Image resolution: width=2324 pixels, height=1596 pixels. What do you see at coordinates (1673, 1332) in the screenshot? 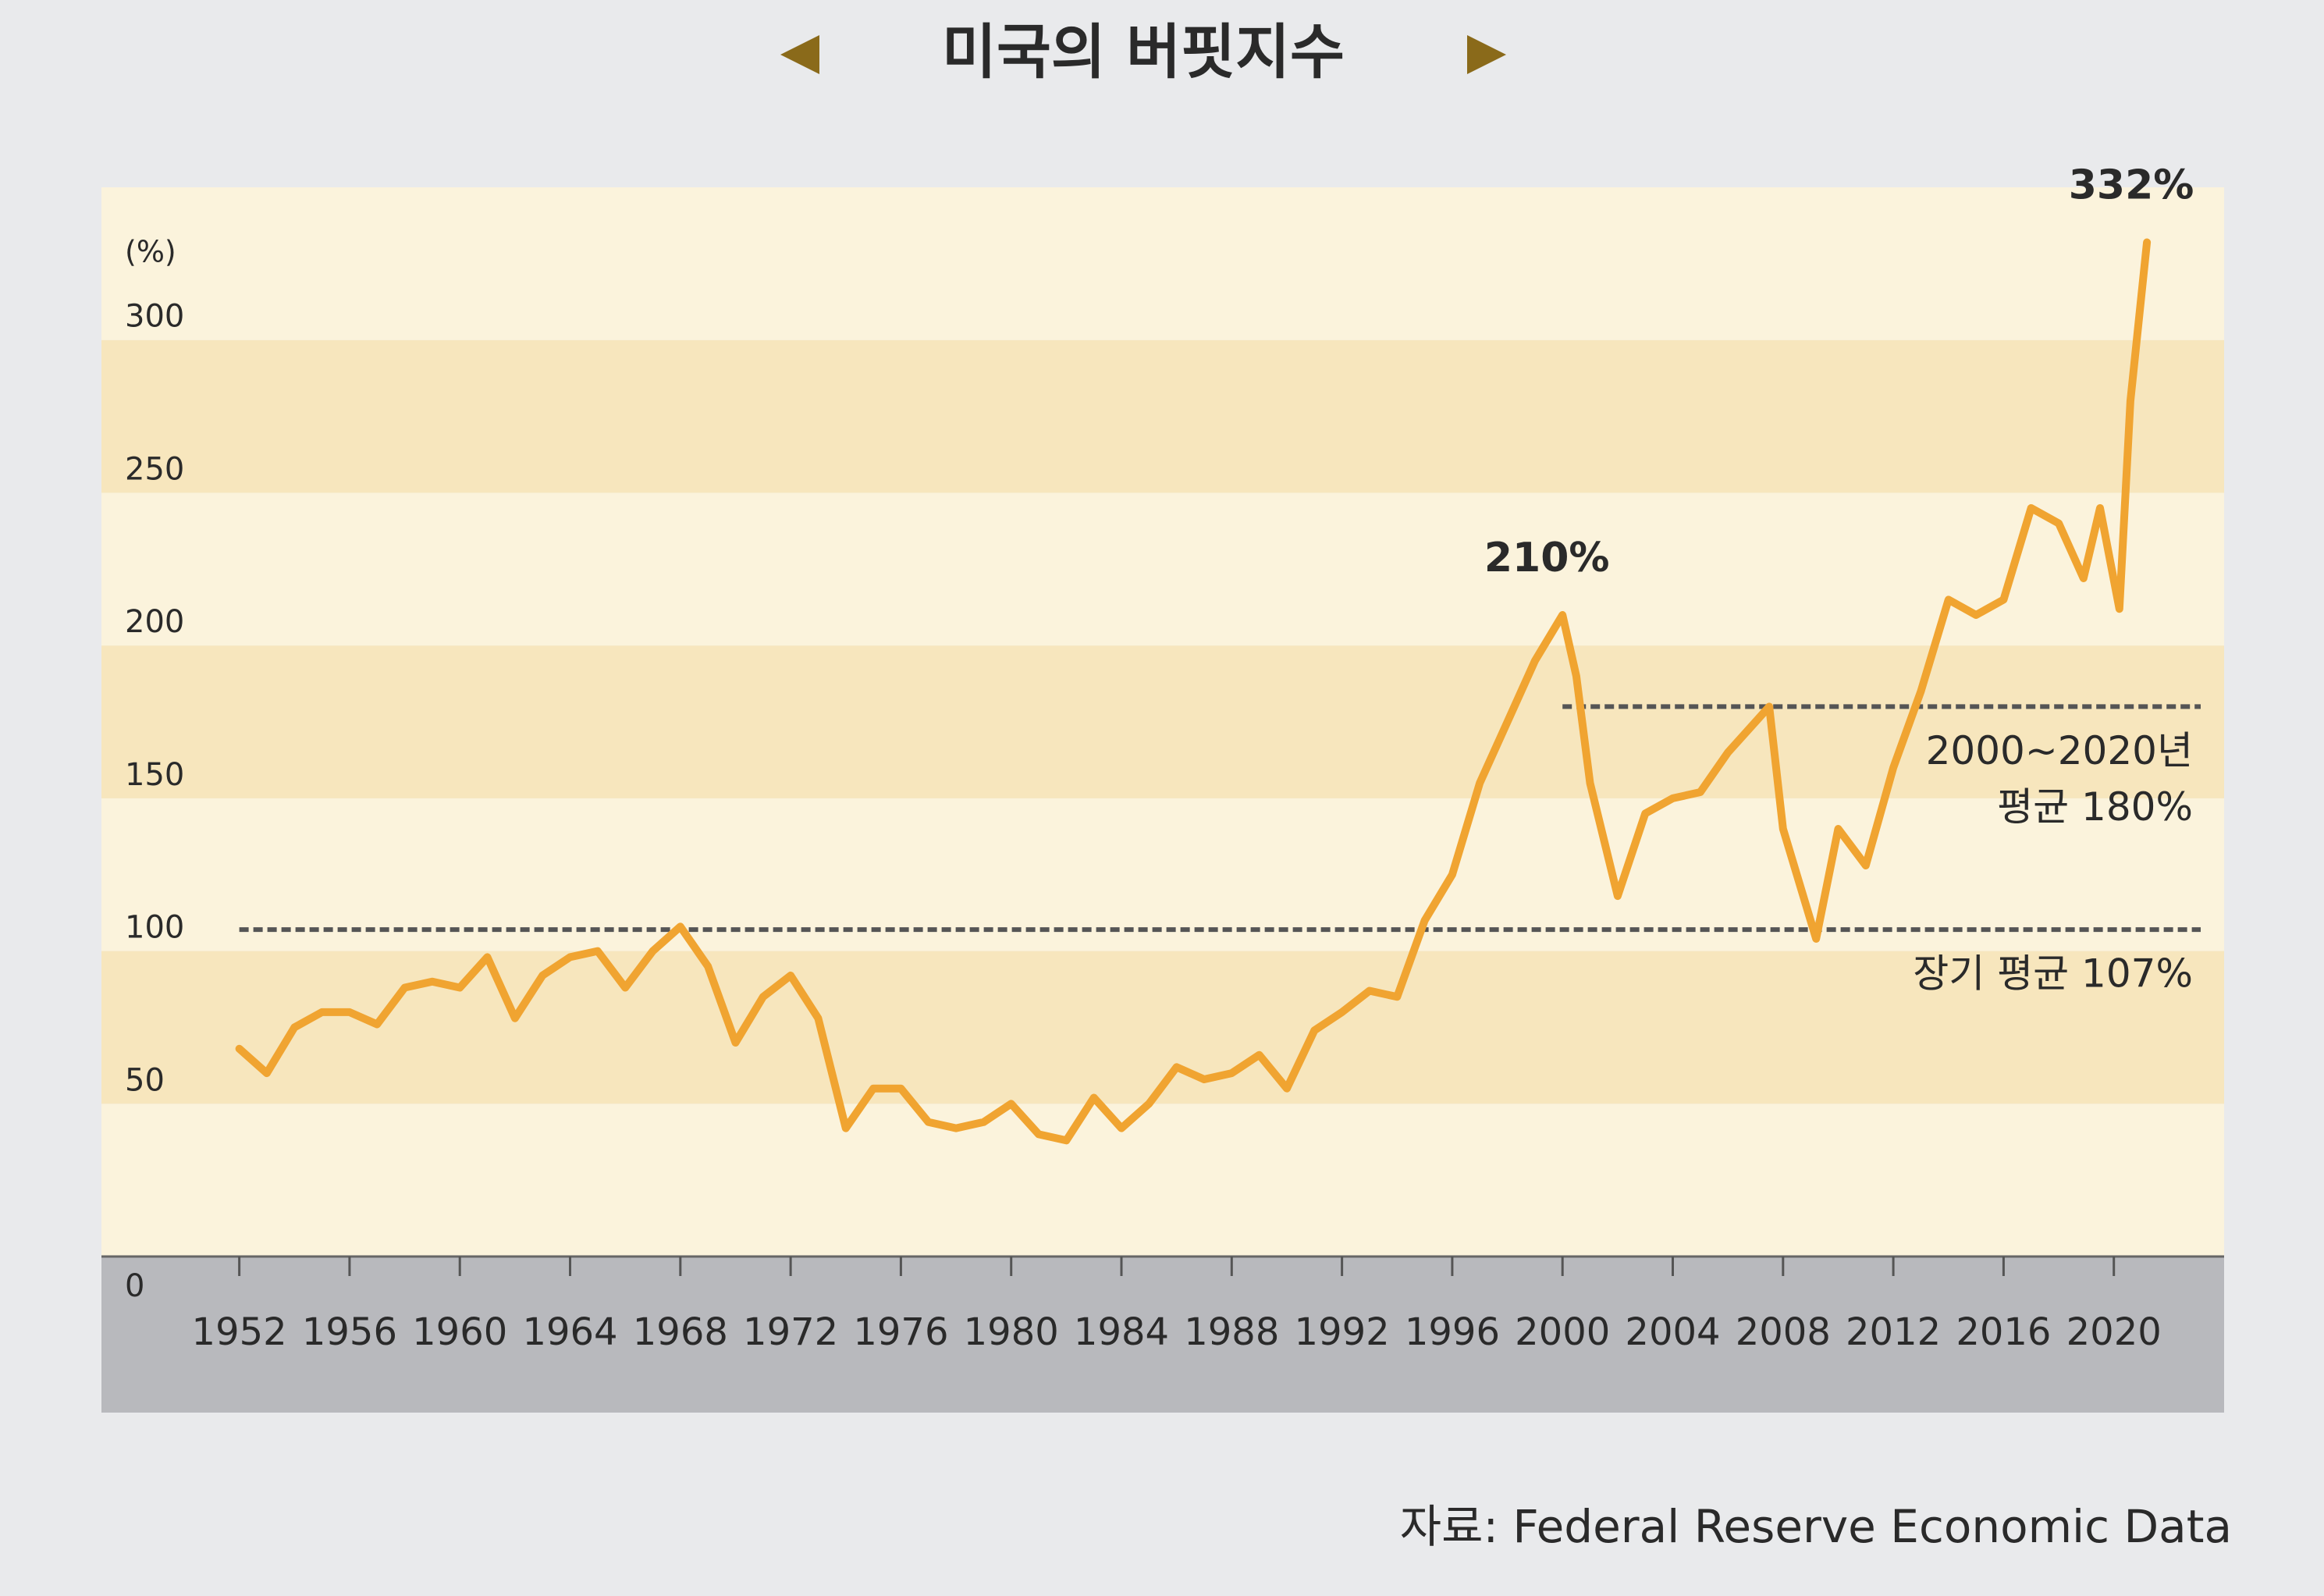
I see `x-tick-label: 2004` at bounding box center [1673, 1332].